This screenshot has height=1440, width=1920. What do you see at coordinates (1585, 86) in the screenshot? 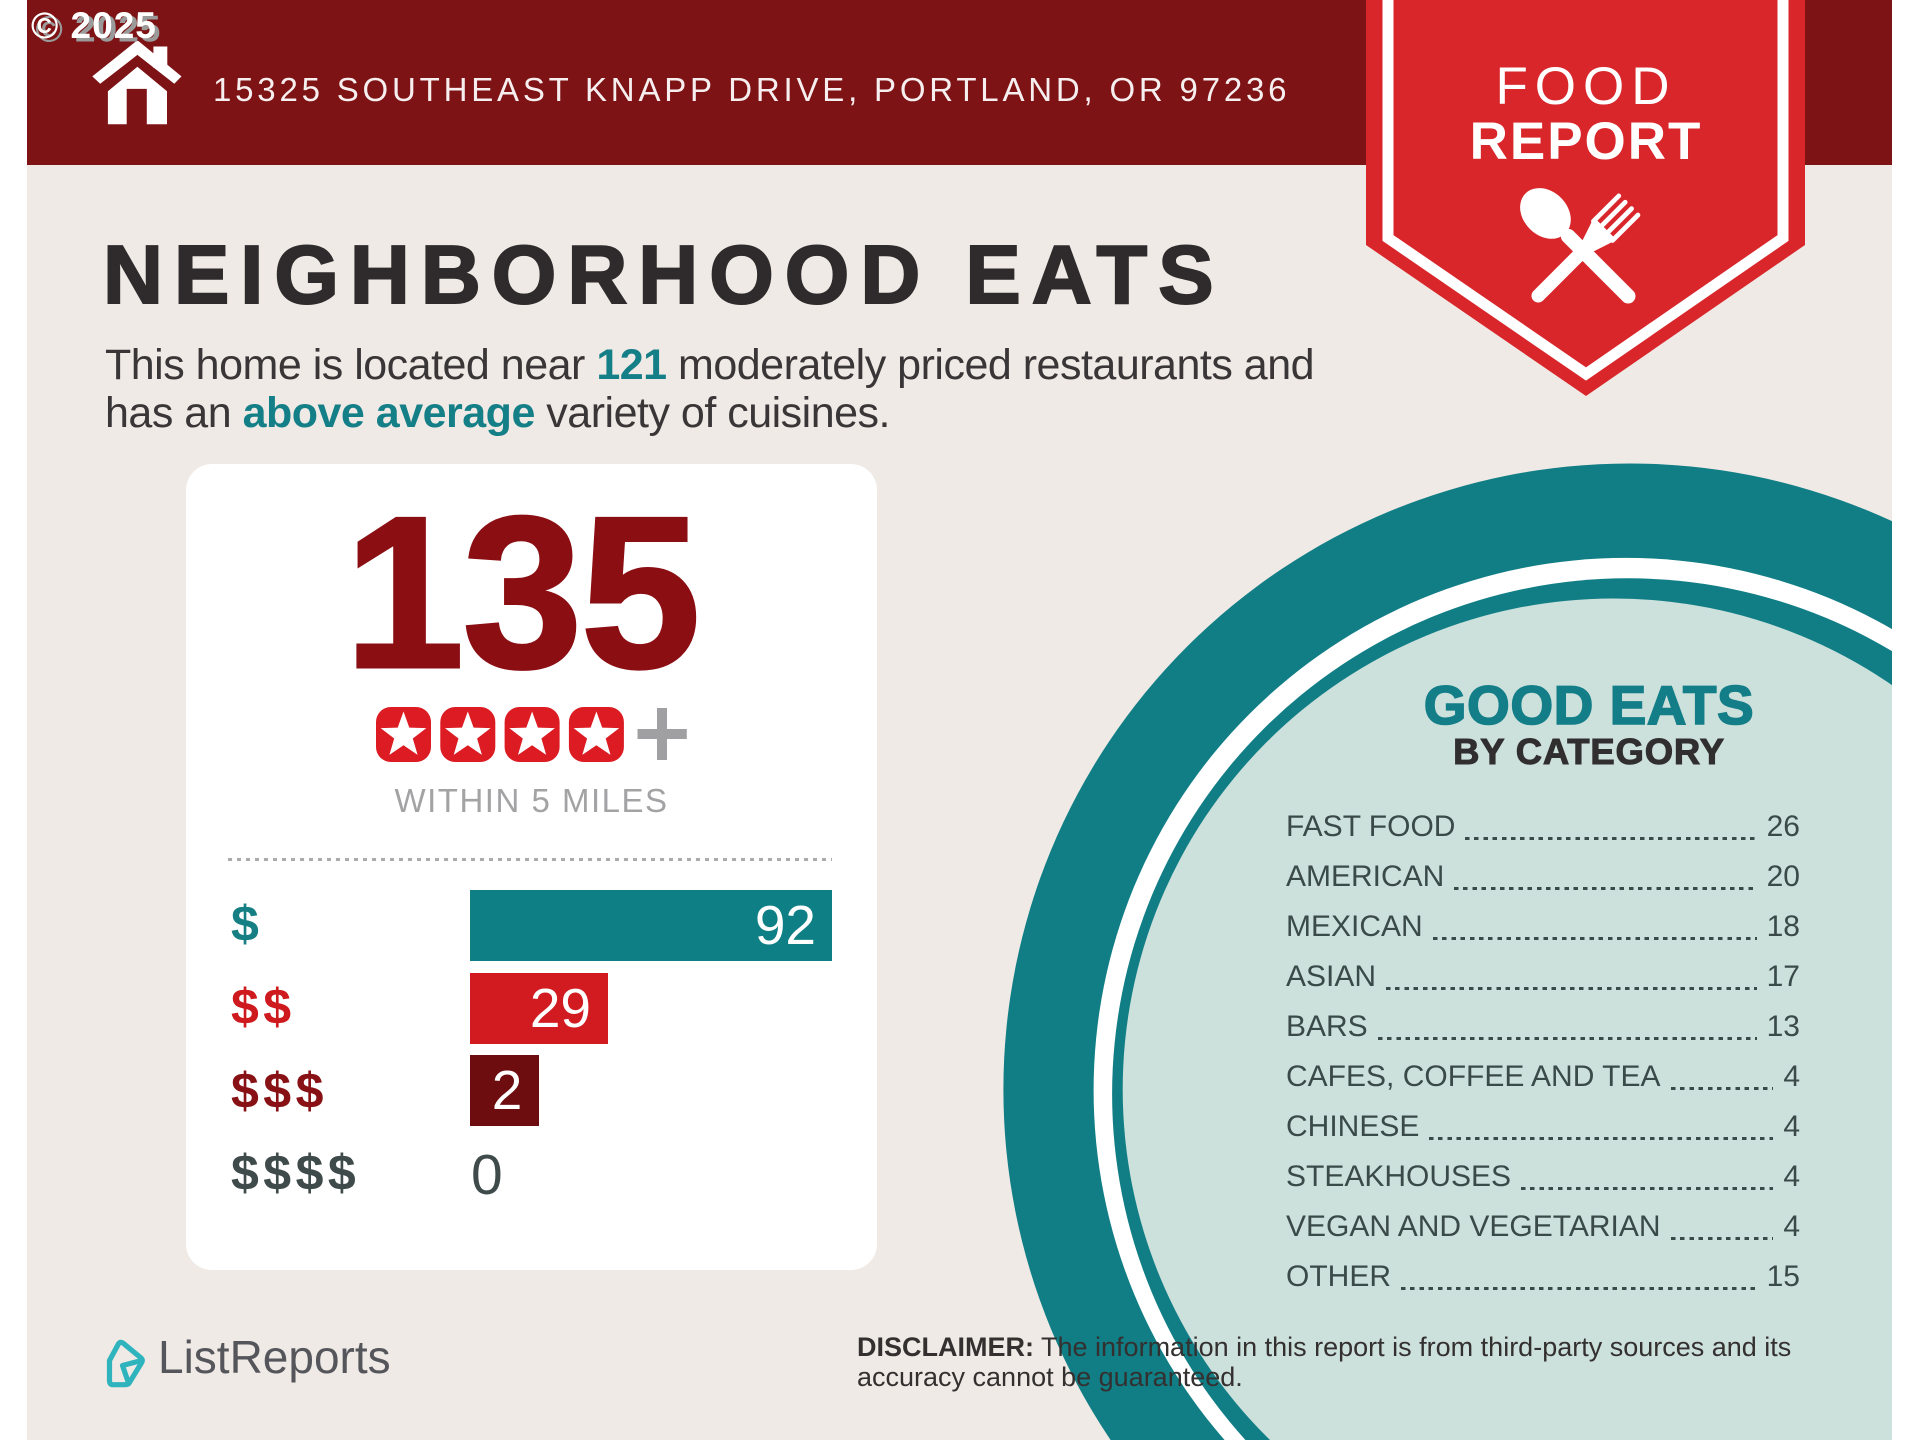
I see `svg-text: FOOD` at bounding box center [1585, 86].